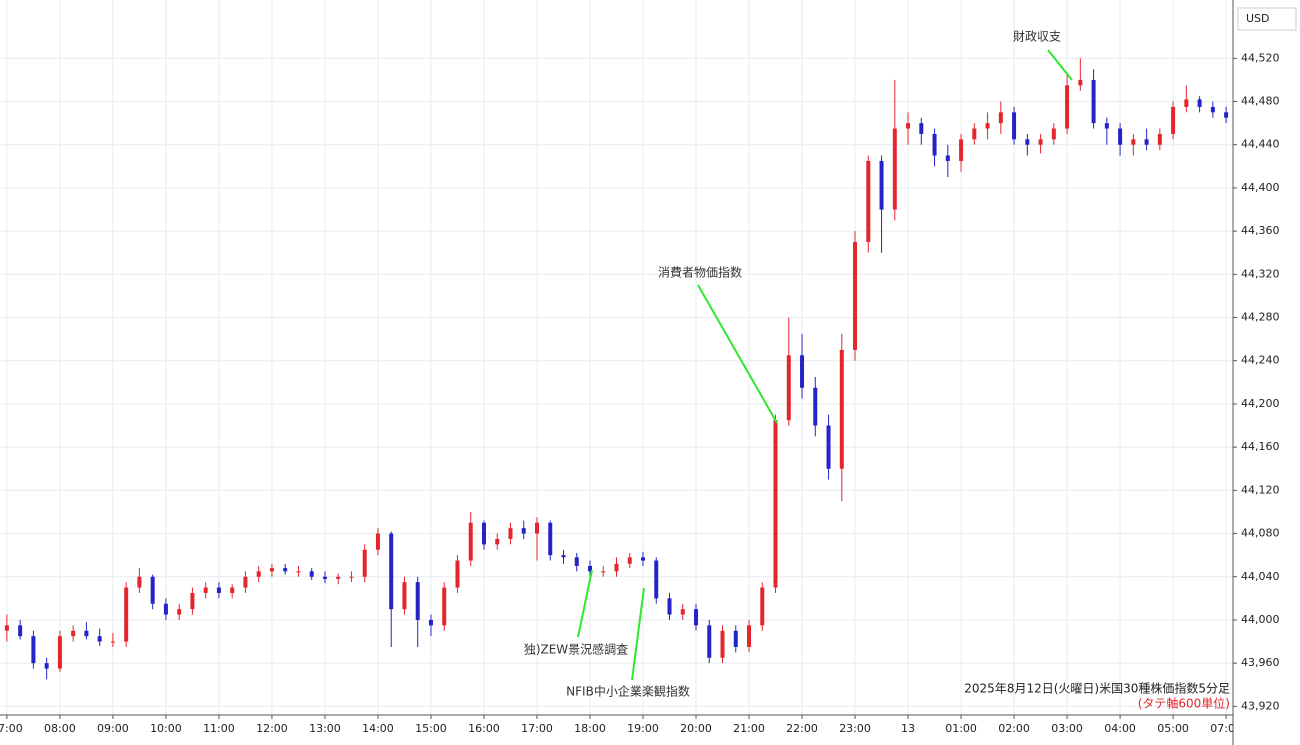 The image size is (1300, 745). Describe the element at coordinates (700, 272) in the screenshot. I see `annotation: 消費者物価指数` at that location.